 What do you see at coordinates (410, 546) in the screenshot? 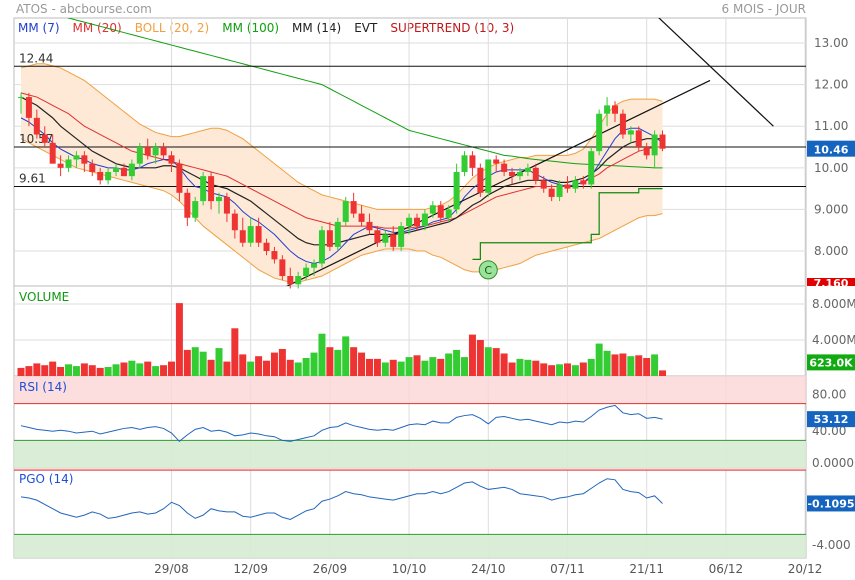
I see `pgo-lower-zone` at bounding box center [410, 546].